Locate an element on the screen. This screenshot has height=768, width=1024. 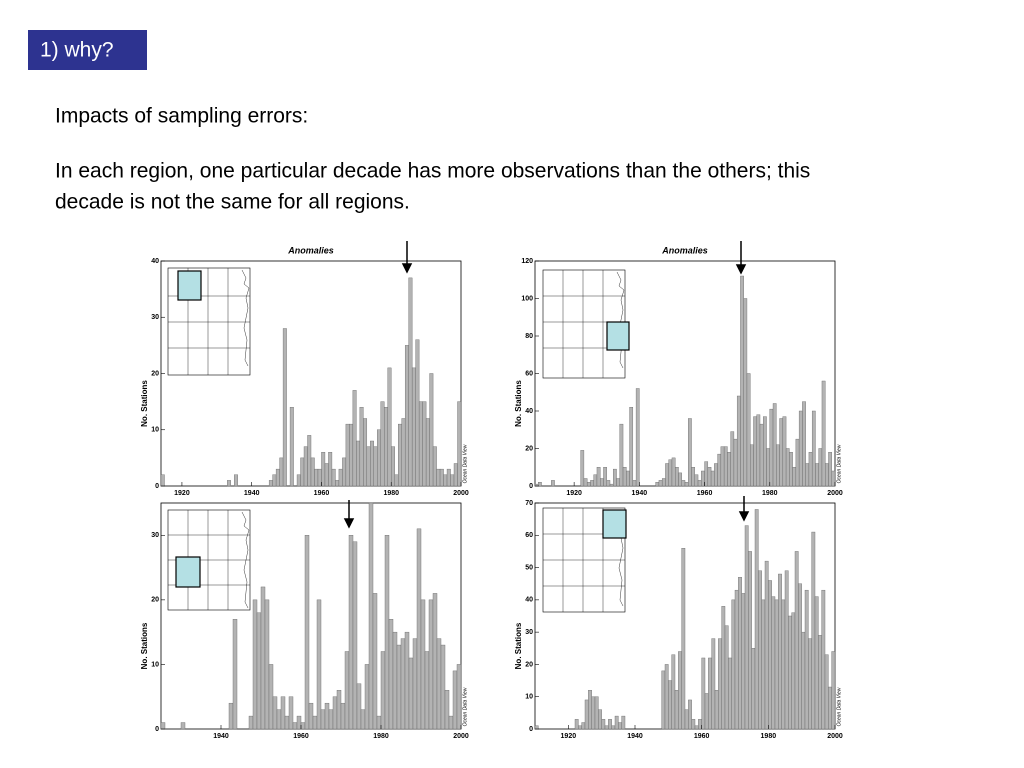
x-tick-label: 1960 is located at coordinates (702, 736).